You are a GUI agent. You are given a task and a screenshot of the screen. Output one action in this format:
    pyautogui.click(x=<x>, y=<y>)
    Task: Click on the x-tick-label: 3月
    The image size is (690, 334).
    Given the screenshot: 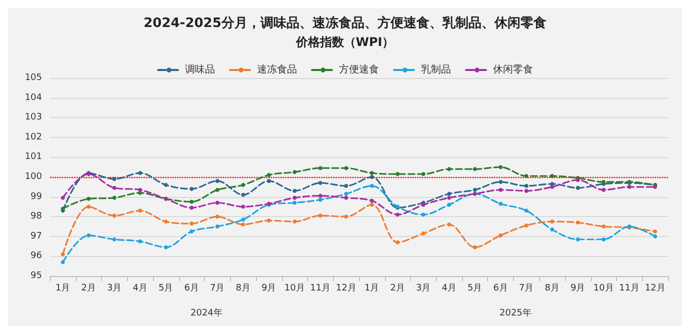 What is the action you would take?
    pyautogui.click(x=114, y=289)
    